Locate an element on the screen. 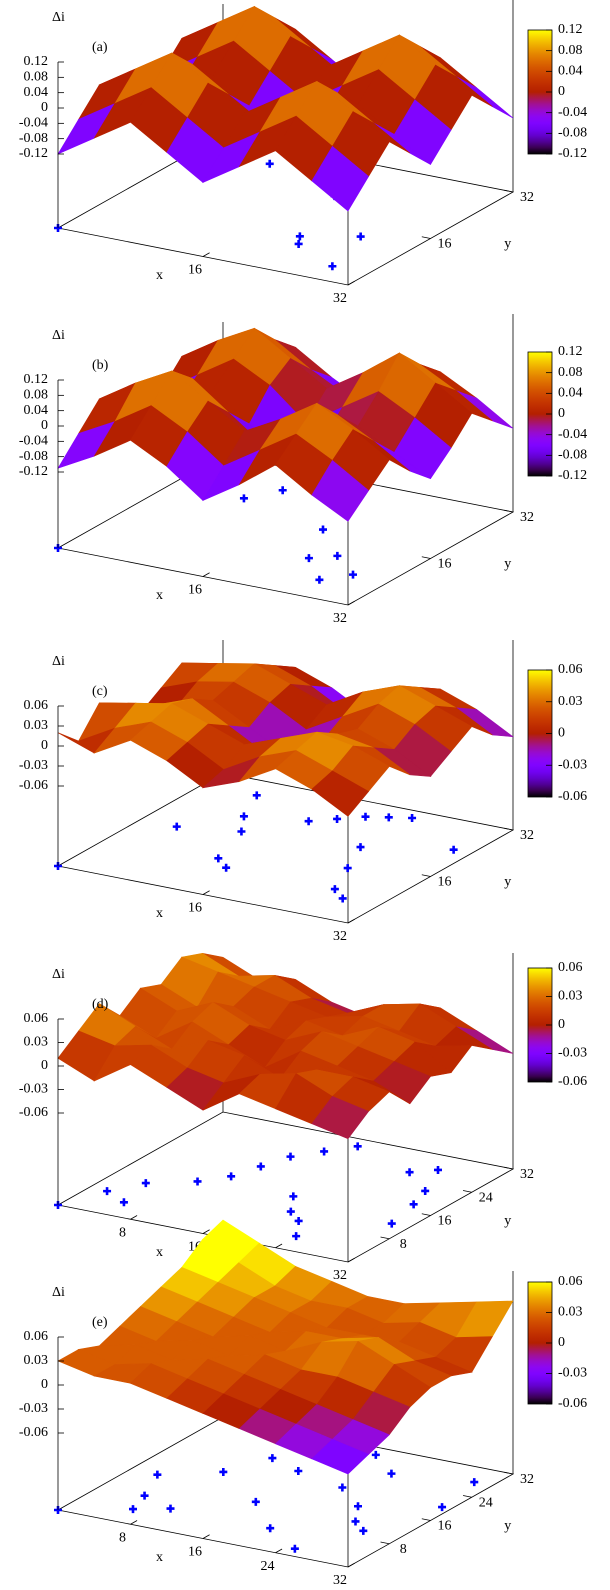 The height and width of the screenshot is (1590, 610). panel-label: (b) is located at coordinates (100, 365).